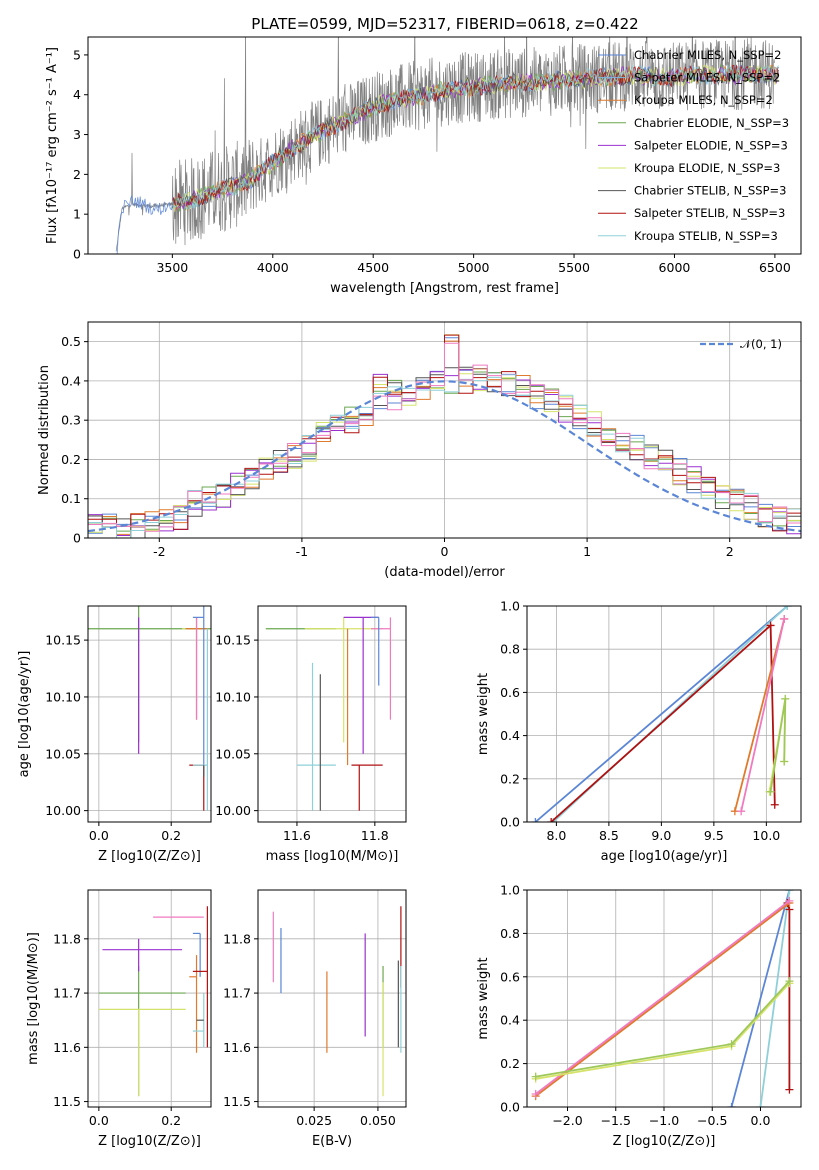 The image size is (819, 1170). I want to click on y-tick-label: 0.4, so click(71, 380).